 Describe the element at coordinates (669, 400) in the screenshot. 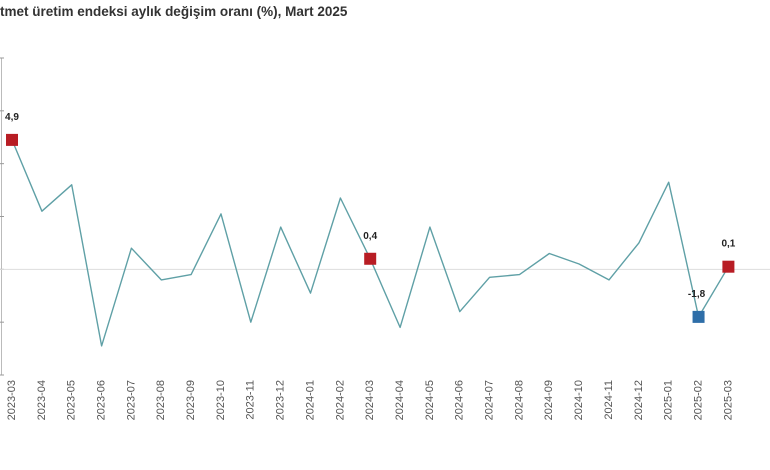

I see `x-tick-label: 2025-01` at that location.